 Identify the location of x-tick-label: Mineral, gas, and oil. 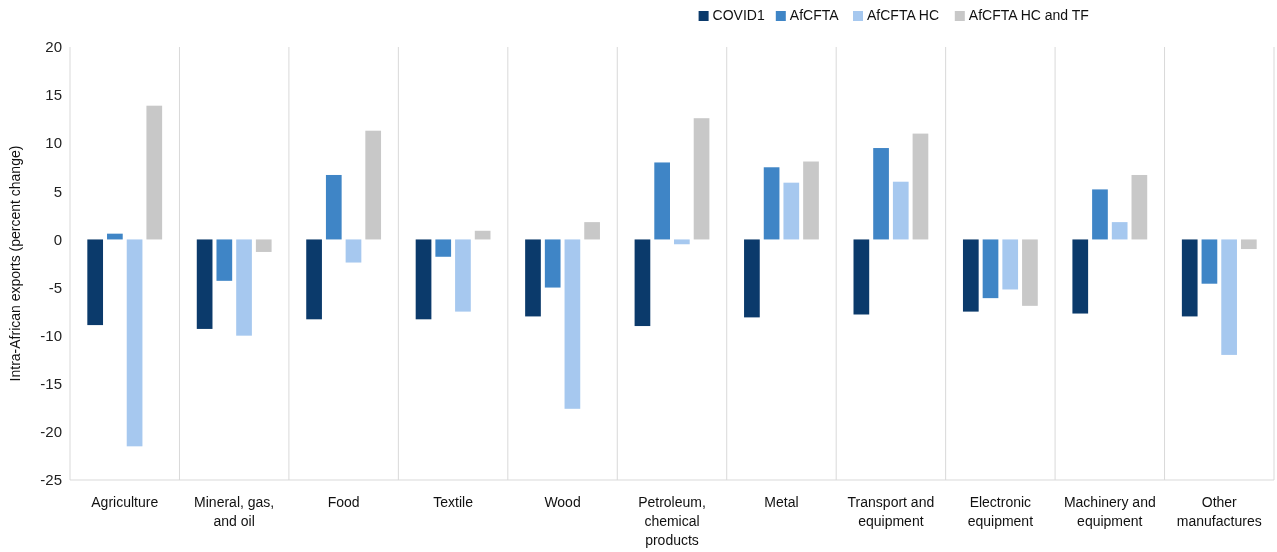
(234, 511).